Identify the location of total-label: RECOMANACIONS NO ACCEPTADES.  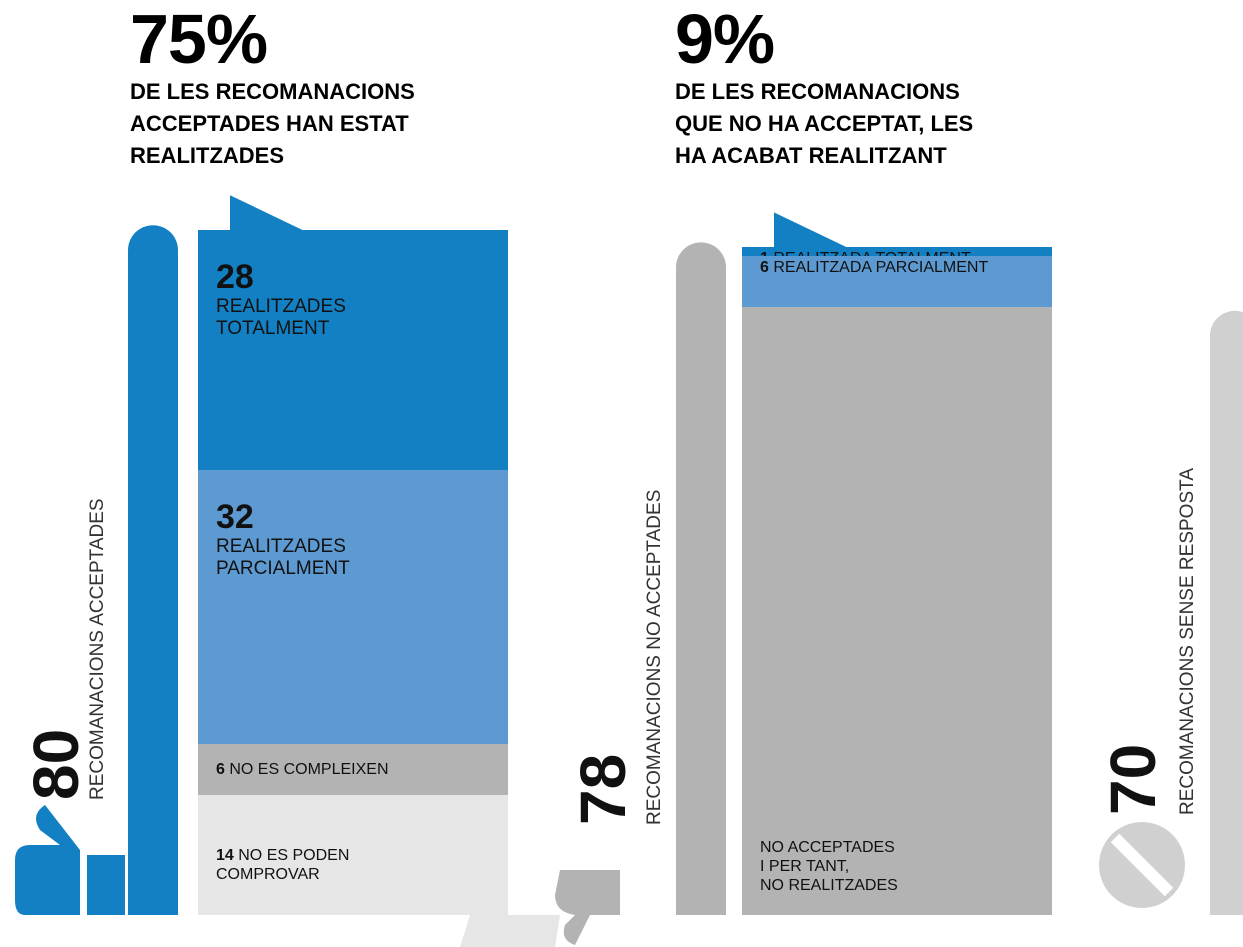
(654, 657).